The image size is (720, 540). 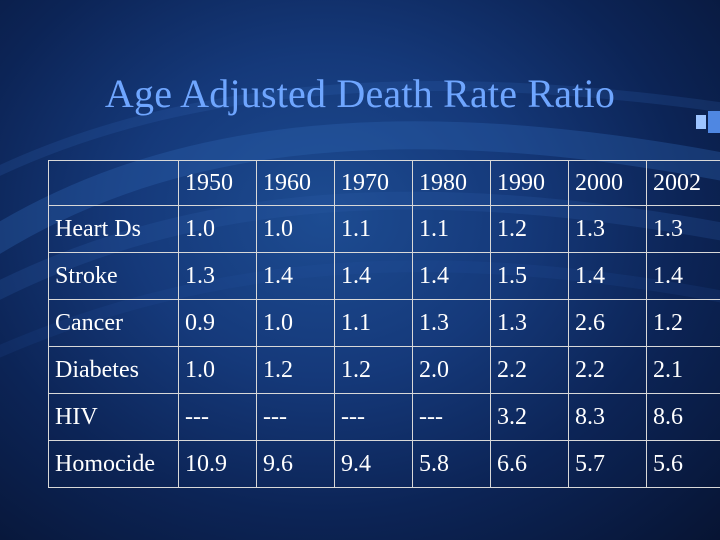 What do you see at coordinates (451, 464) in the screenshot?
I see `table-cell: 5.8` at bounding box center [451, 464].